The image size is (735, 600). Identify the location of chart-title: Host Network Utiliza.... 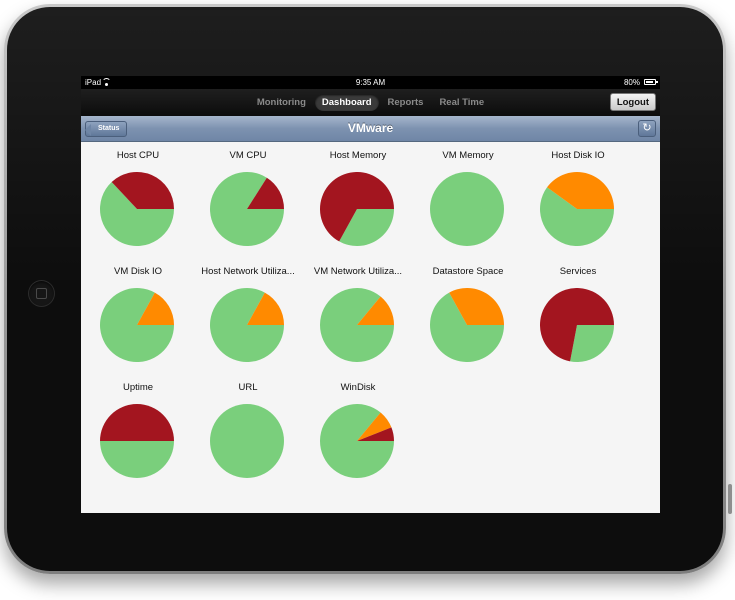
(248, 271).